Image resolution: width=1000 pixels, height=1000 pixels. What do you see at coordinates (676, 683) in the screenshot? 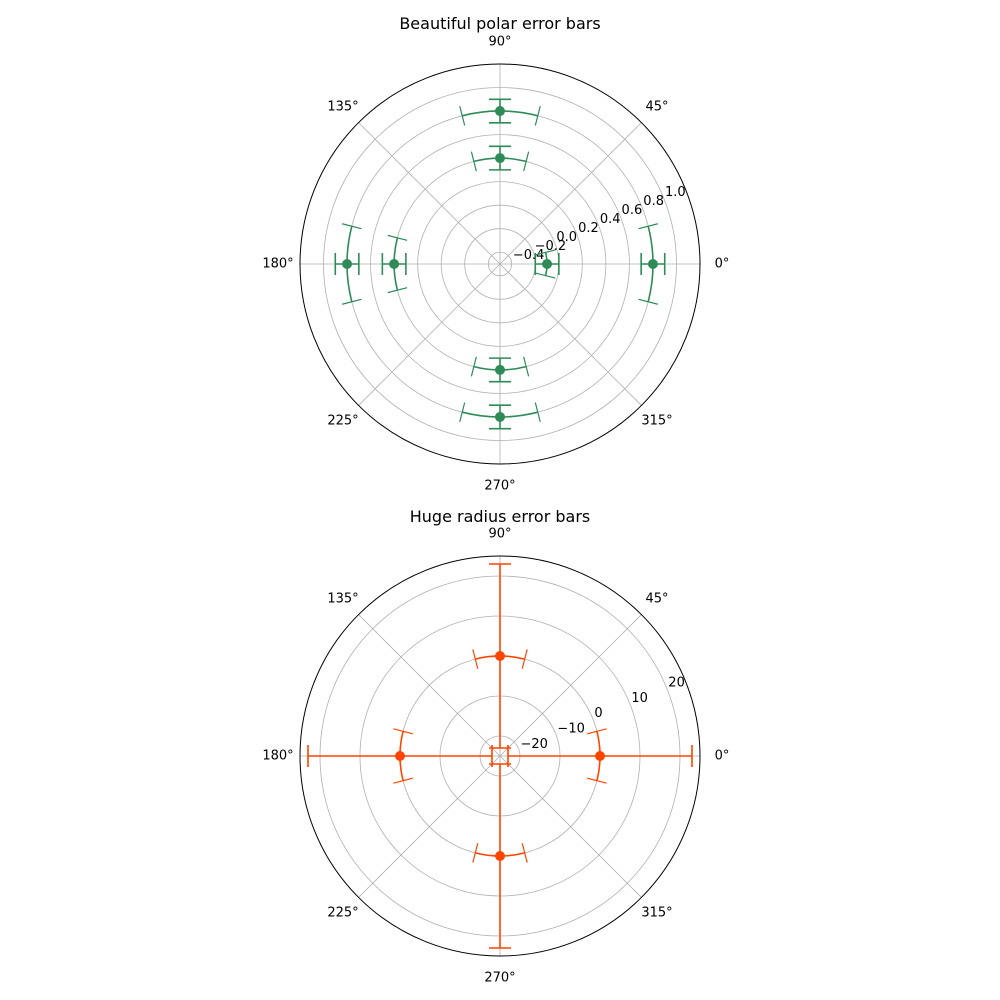
I see `r-tick-label: 20` at bounding box center [676, 683].